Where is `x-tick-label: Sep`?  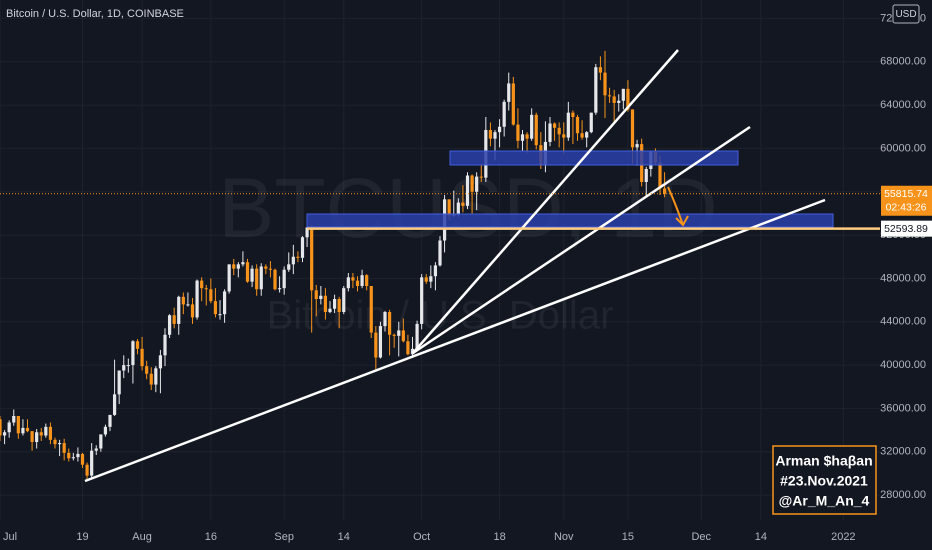
x-tick-label: Sep is located at coordinates (284, 537).